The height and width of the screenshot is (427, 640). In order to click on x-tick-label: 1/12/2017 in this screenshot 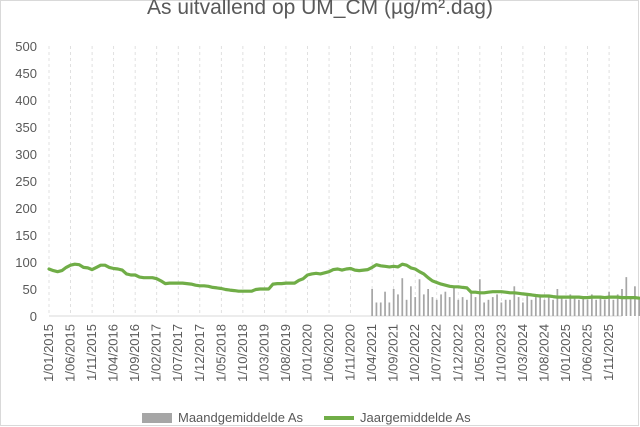, I will do `click(199, 353)`.